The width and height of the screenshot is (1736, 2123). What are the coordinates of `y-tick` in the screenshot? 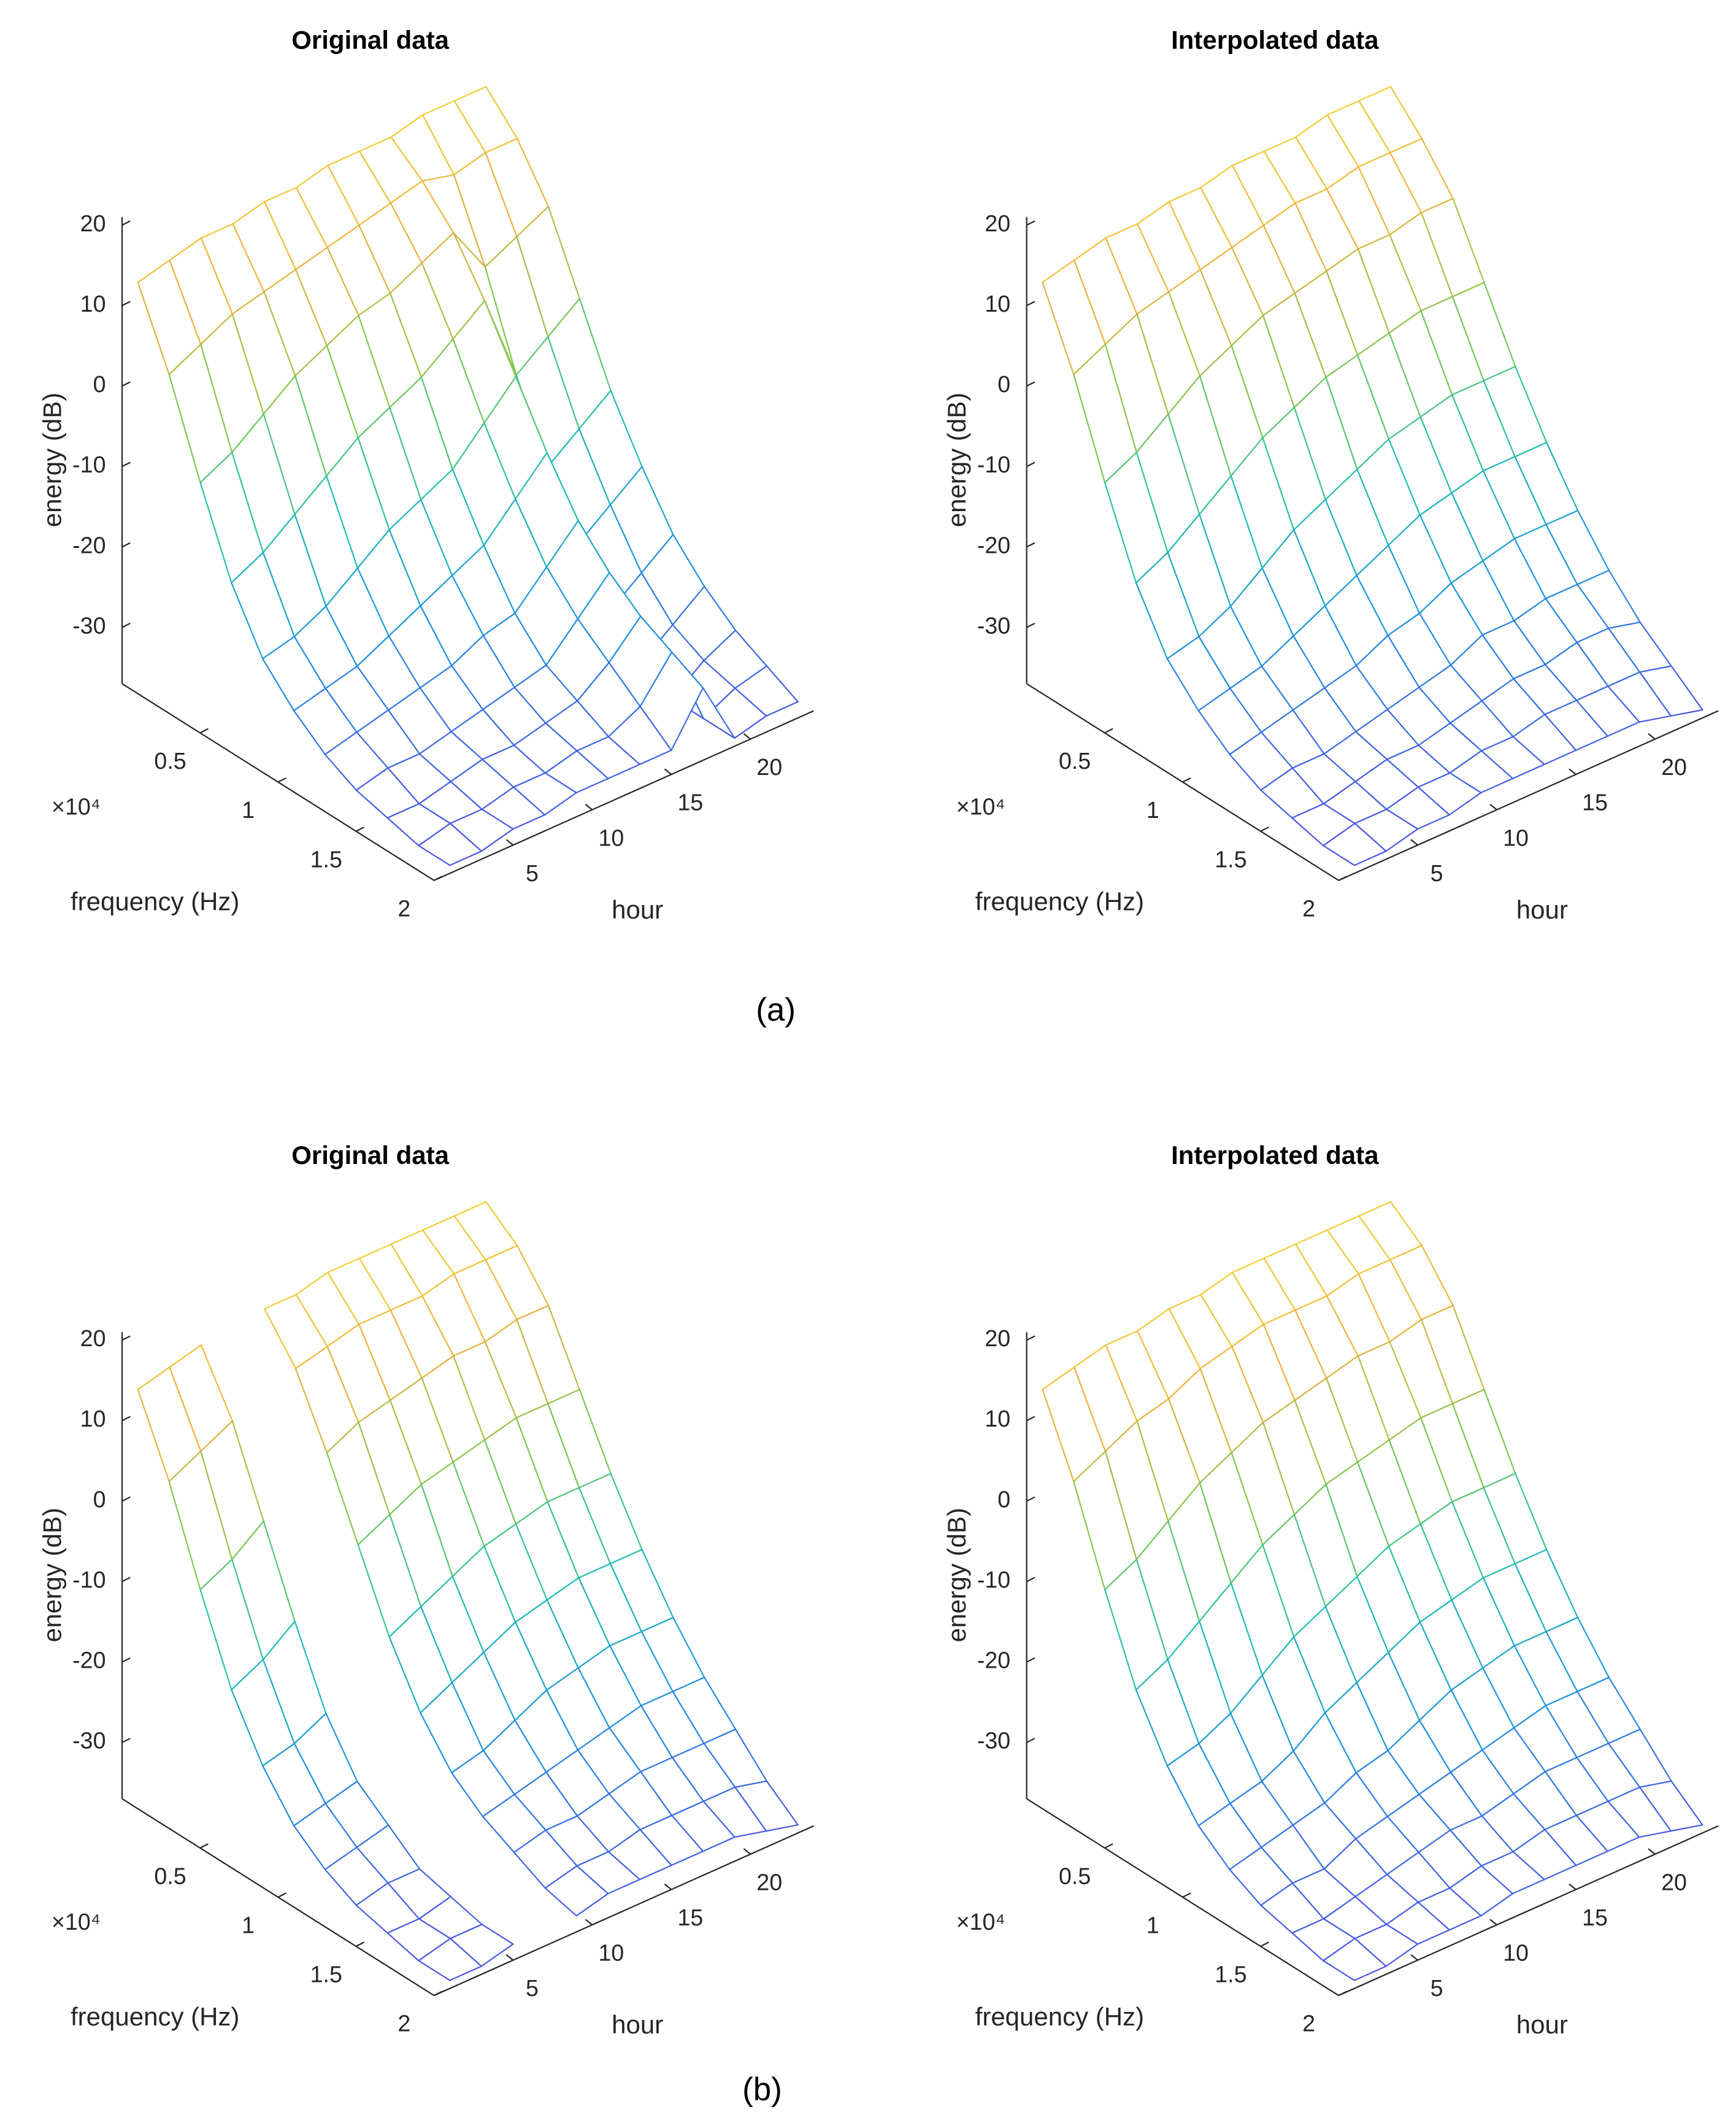 It's located at (204, 731).